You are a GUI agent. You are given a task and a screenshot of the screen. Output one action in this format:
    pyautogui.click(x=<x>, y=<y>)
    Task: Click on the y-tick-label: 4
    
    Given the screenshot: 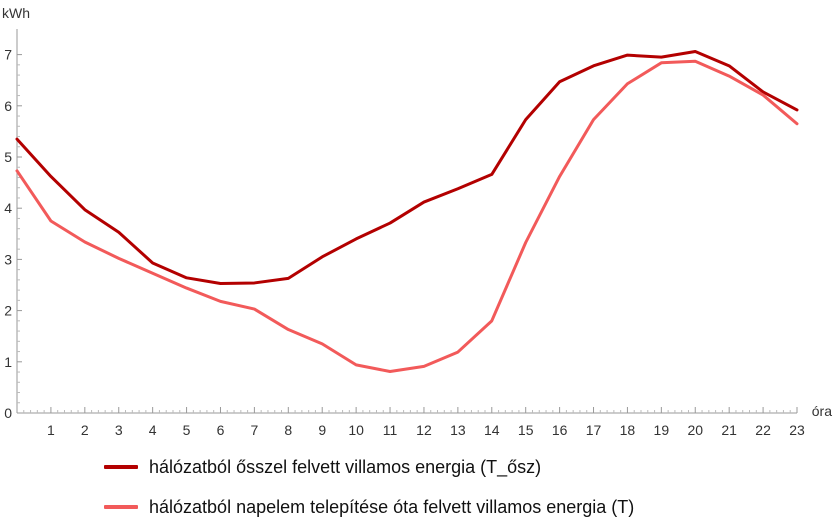 What is the action you would take?
    pyautogui.click(x=8, y=208)
    